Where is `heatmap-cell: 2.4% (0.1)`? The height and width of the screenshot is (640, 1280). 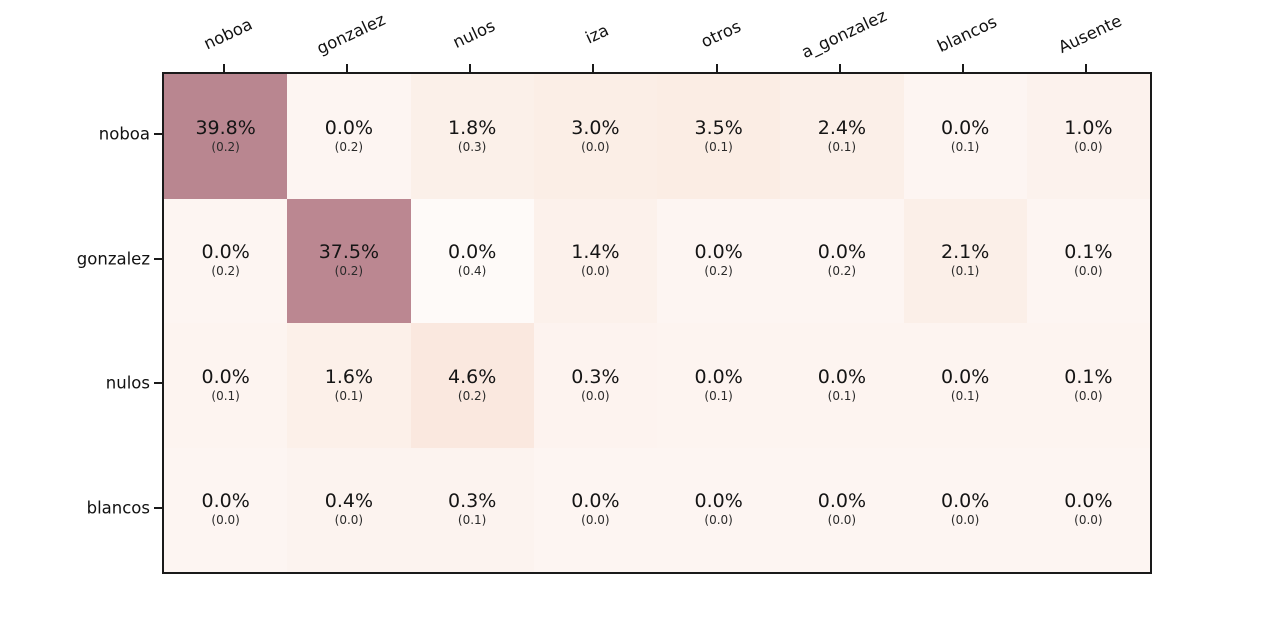 heatmap-cell: 2.4% (0.1) is located at coordinates (842, 136).